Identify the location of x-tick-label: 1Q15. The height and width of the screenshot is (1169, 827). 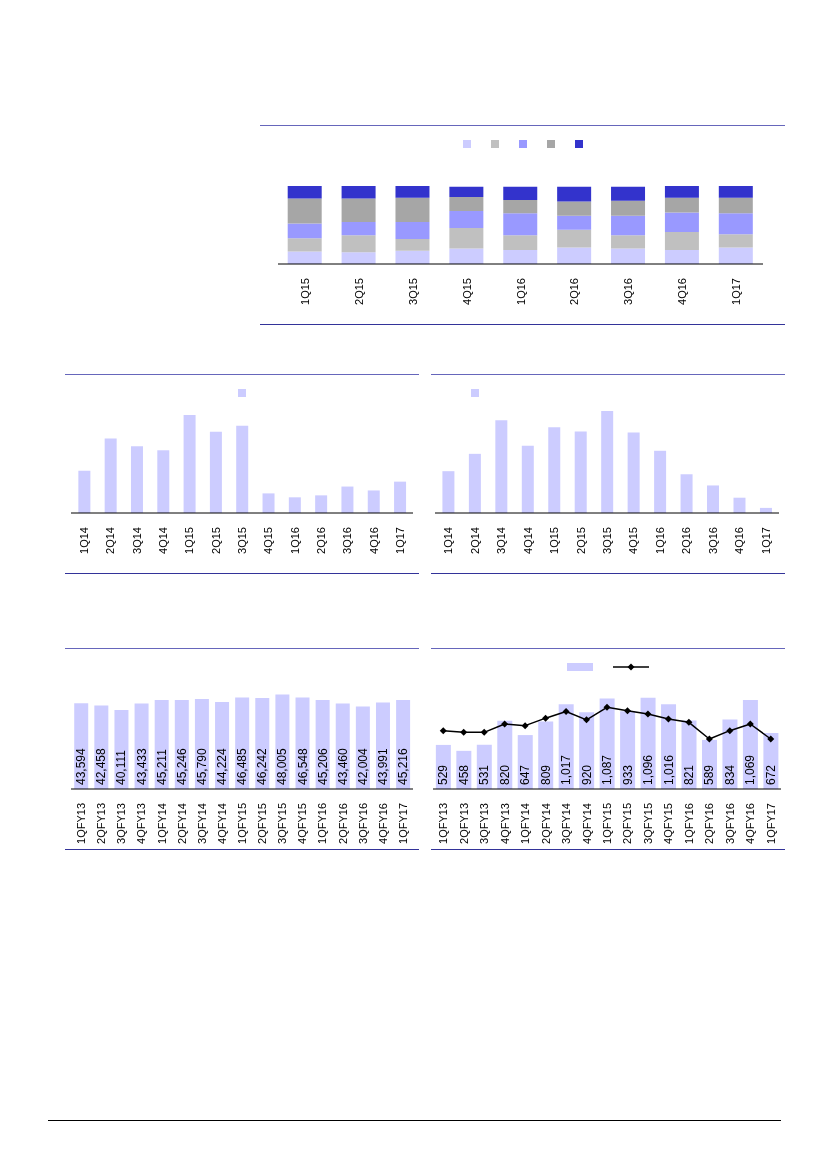
(189, 540).